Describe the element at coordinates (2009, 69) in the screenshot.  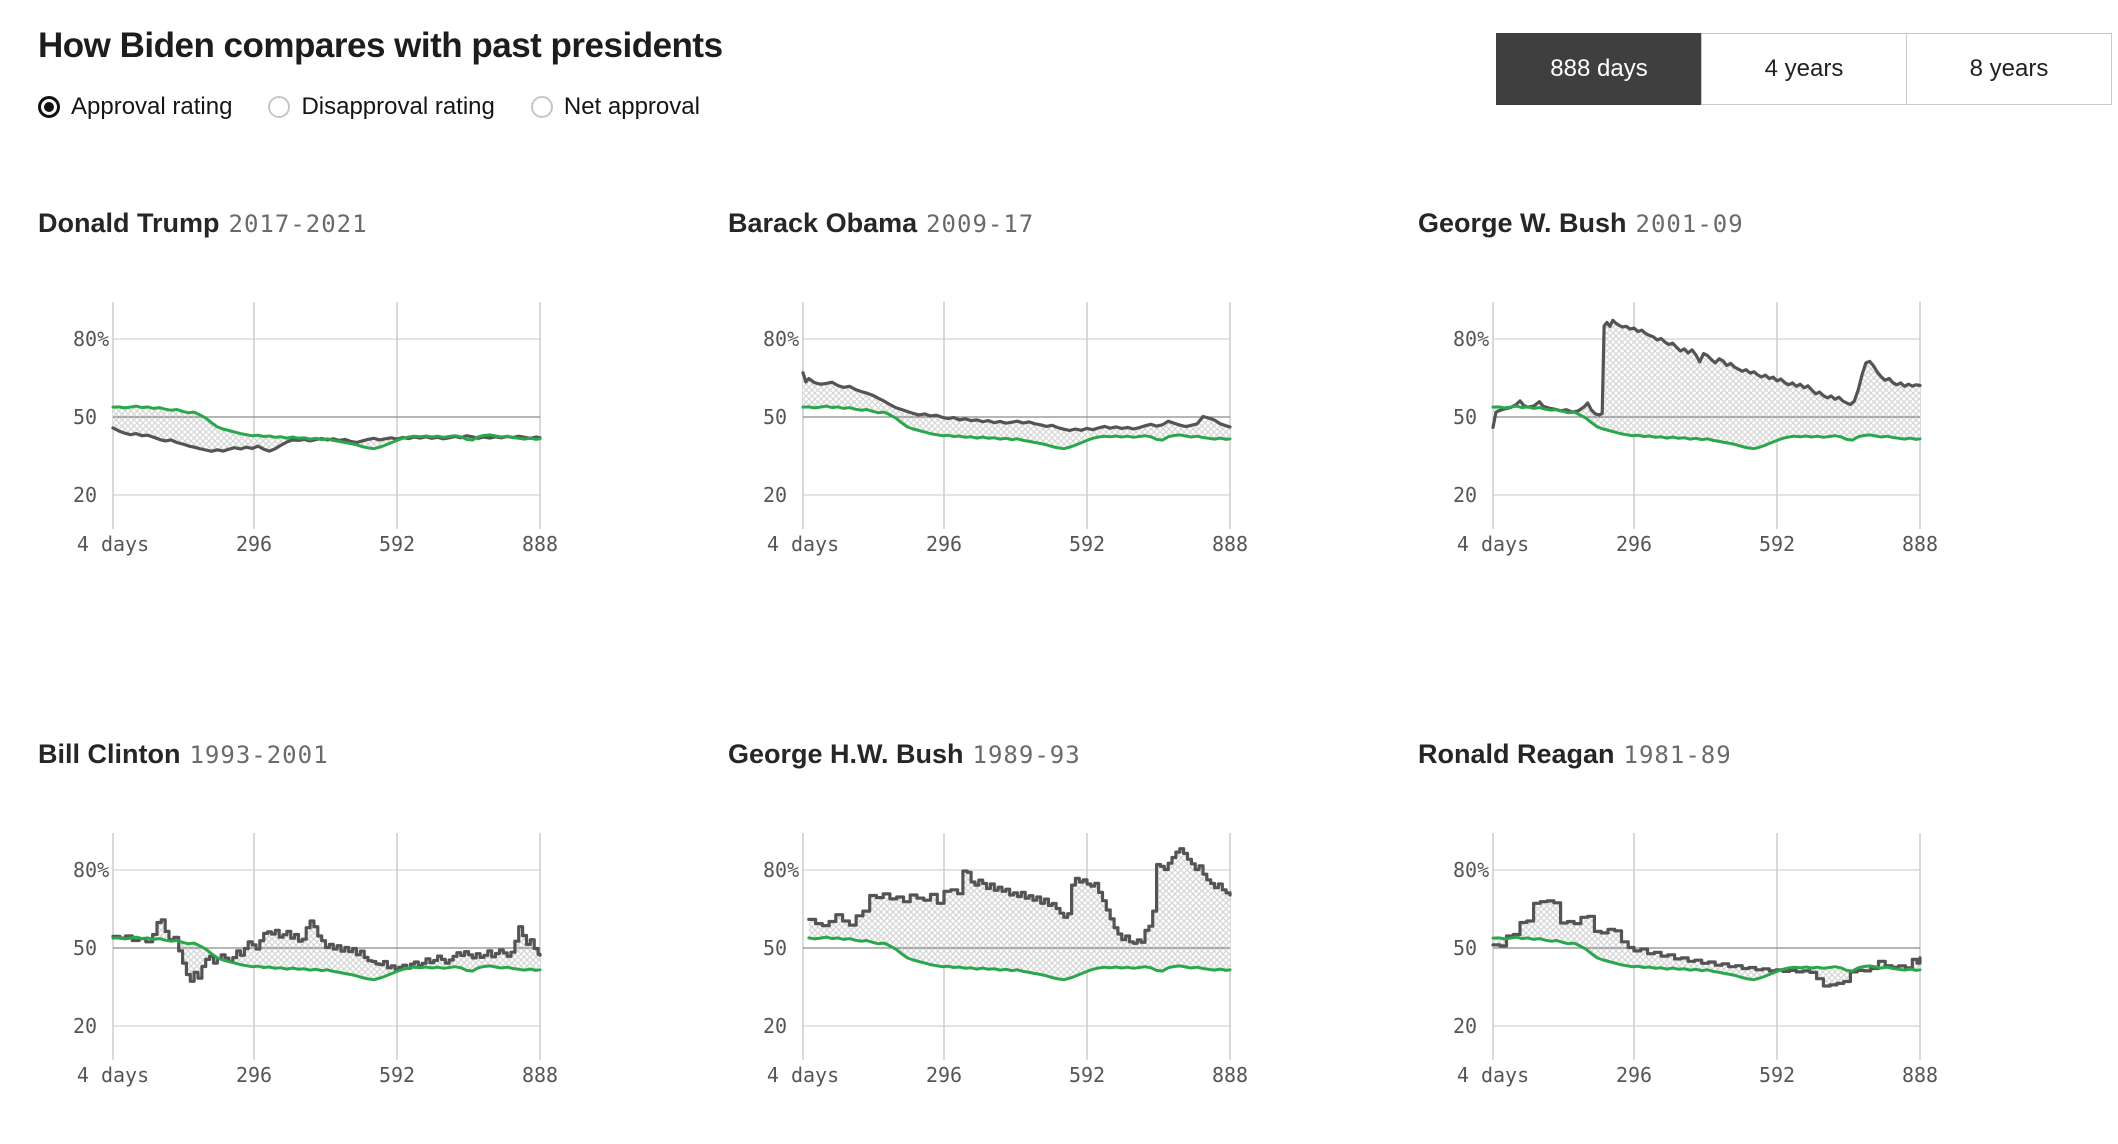
I see `range-button-8-years: 8 years` at that location.